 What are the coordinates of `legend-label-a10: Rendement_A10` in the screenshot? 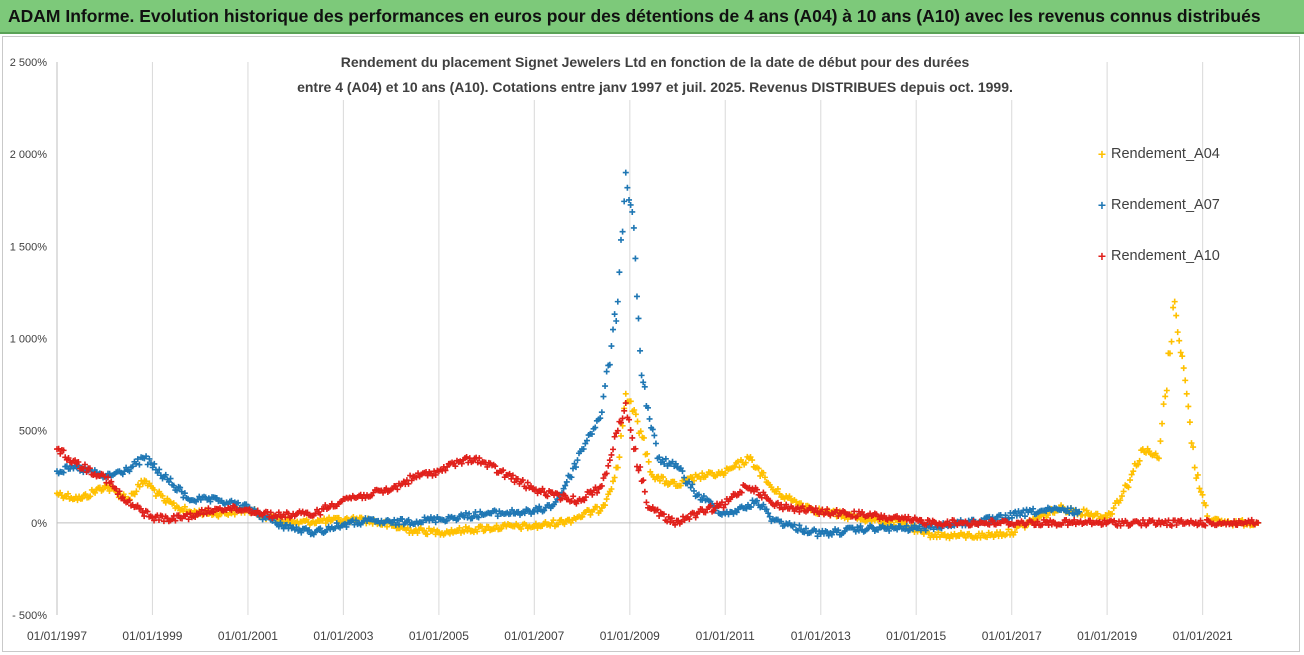 It's located at (1165, 255).